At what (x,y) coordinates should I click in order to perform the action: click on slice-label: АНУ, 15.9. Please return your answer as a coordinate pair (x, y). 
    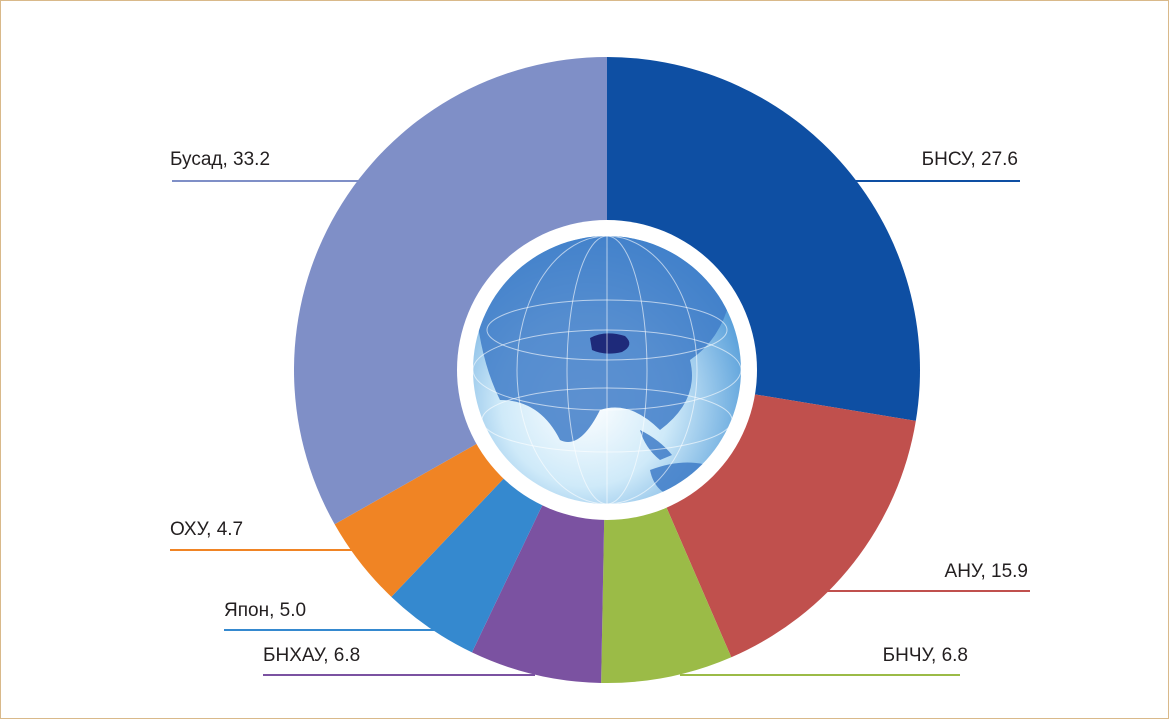
    Looking at the image, I should click on (986, 571).